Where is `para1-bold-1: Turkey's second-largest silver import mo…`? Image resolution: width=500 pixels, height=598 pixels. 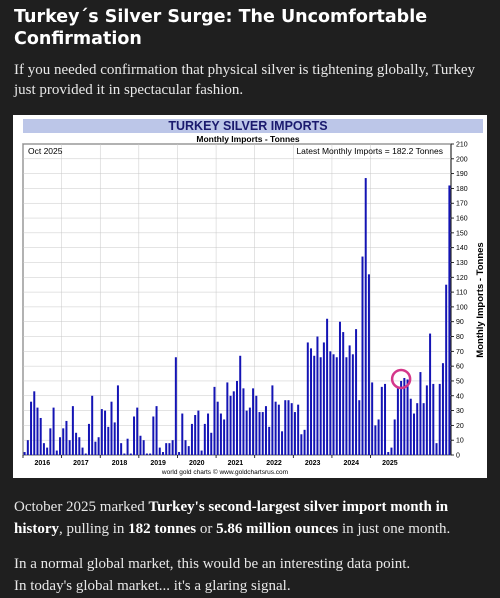 para1-bold-1: Turkey's second-largest silver import mo… is located at coordinates (231, 518).